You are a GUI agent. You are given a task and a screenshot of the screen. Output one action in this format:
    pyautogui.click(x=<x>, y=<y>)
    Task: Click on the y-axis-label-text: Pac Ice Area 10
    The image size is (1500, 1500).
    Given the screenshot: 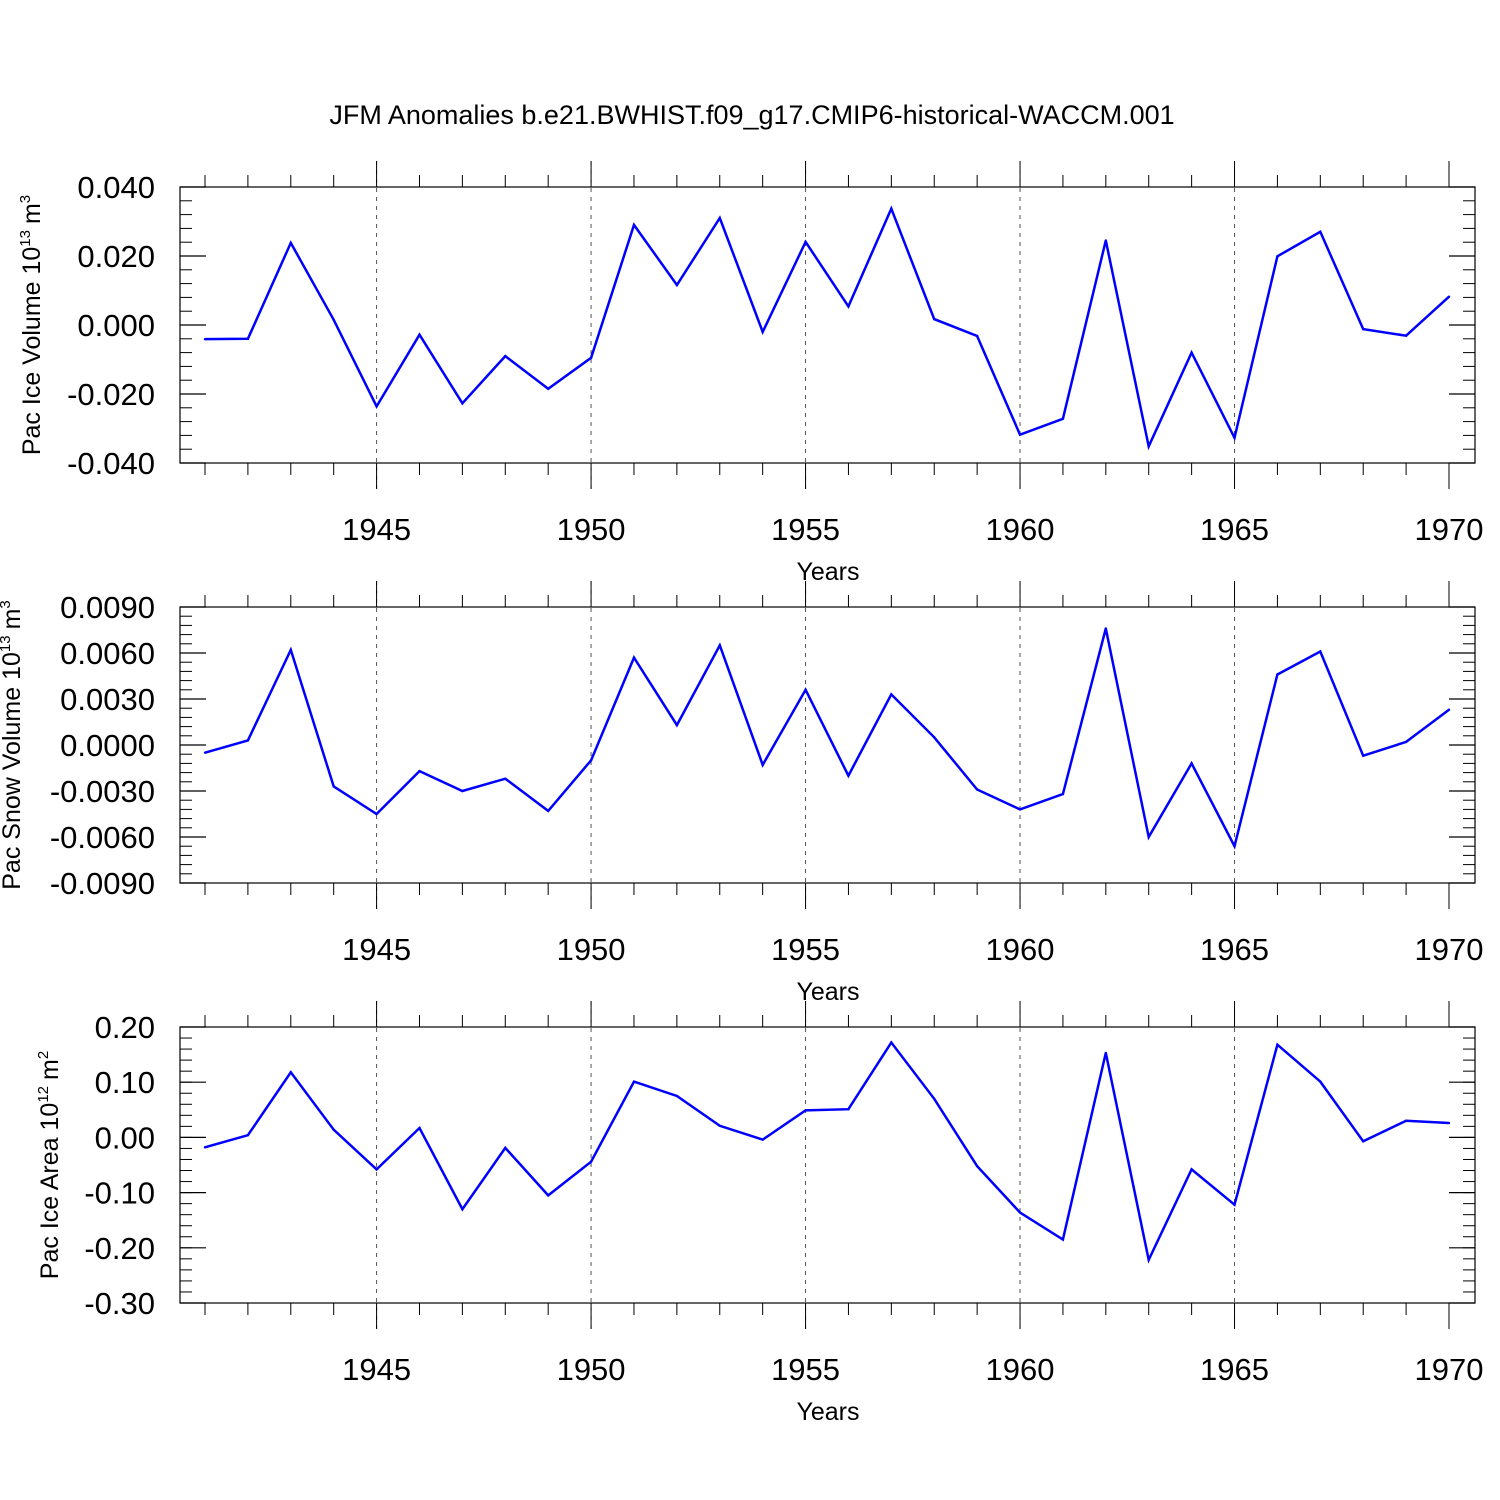 What is the action you would take?
    pyautogui.click(x=50, y=1191)
    